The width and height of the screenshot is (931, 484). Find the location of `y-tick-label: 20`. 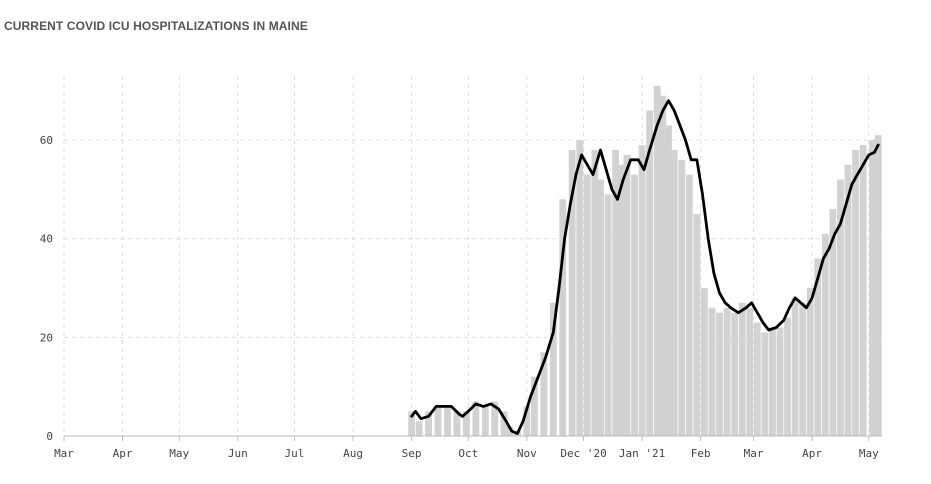

y-tick-label: 20 is located at coordinates (46, 337).